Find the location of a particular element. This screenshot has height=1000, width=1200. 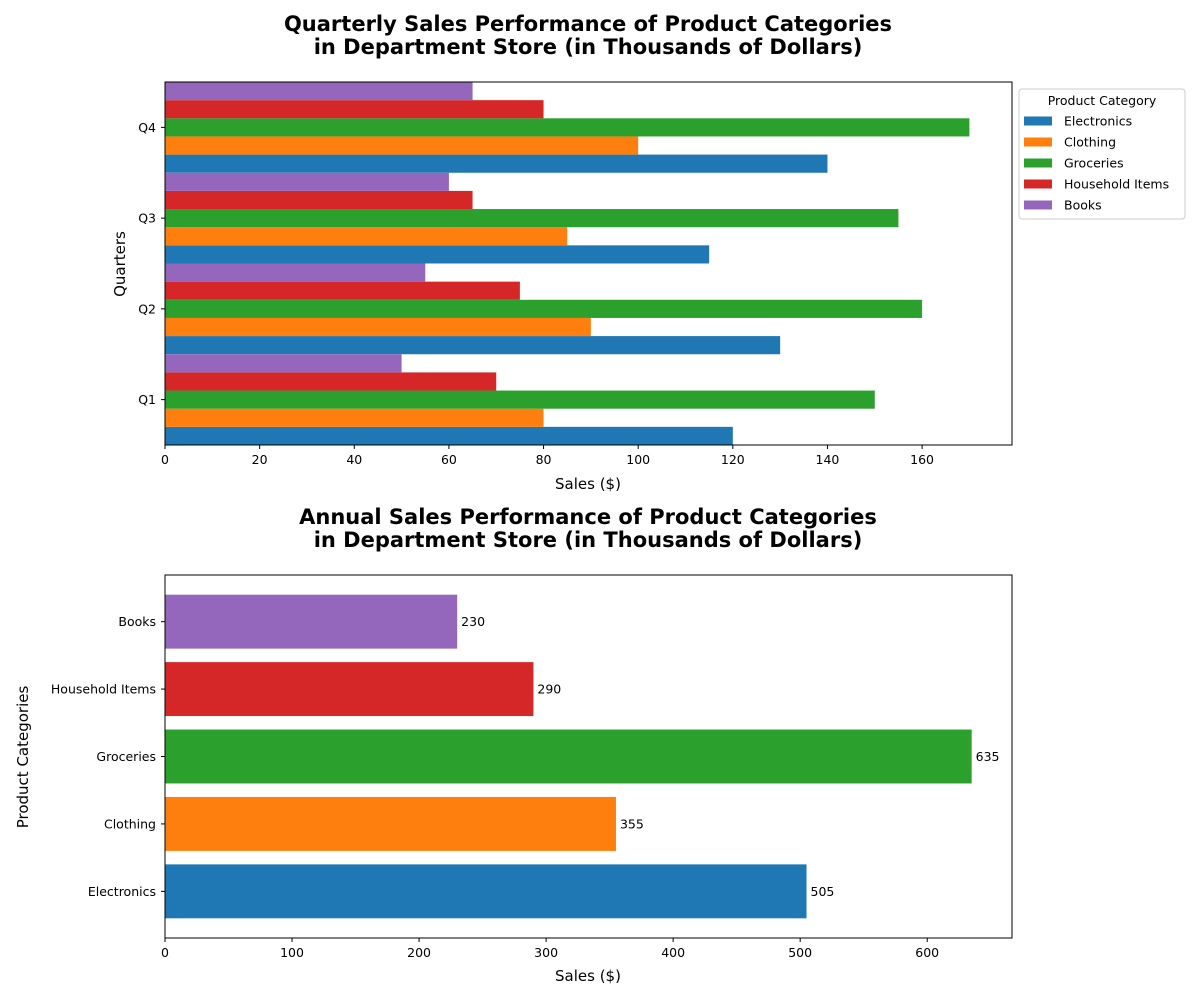

legend-frame is located at coordinates (1102, 154).